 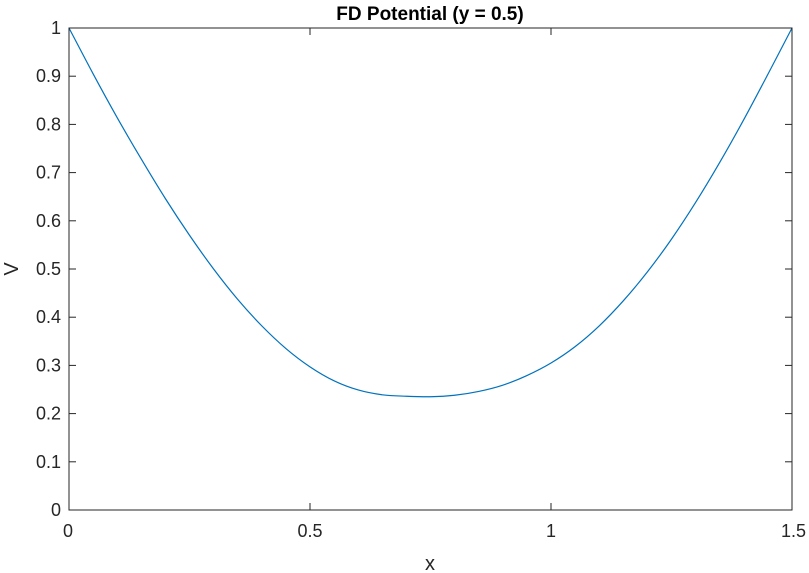 What do you see at coordinates (309, 531) in the screenshot?
I see `x-tick-label: 0.5` at bounding box center [309, 531].